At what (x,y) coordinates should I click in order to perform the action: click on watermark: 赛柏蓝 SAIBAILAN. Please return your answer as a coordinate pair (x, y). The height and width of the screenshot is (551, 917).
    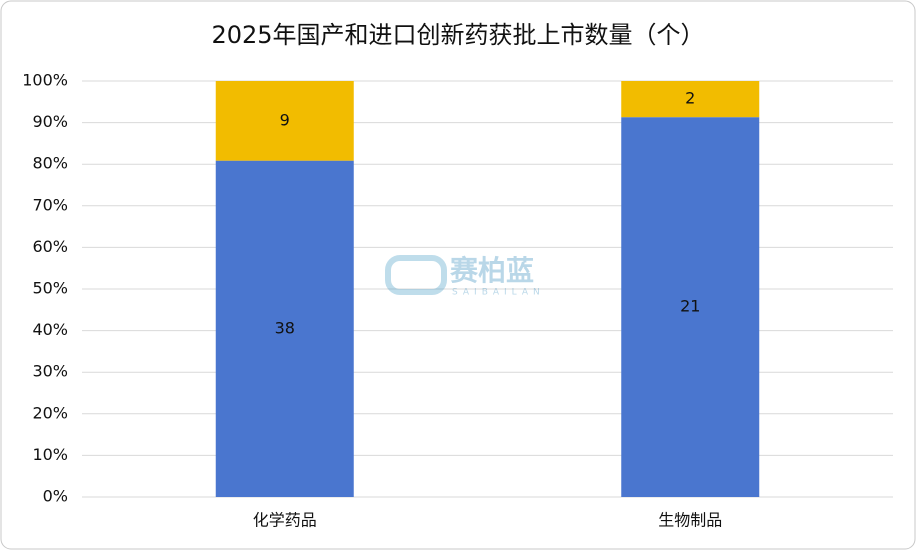
    Looking at the image, I should click on (465, 276).